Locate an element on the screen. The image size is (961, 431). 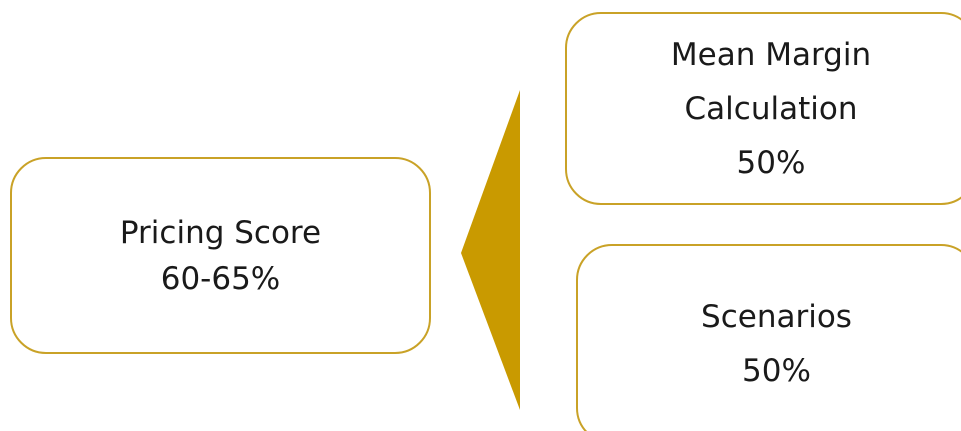
mean-margin-title-line2: Calculation is located at coordinates (771, 108).